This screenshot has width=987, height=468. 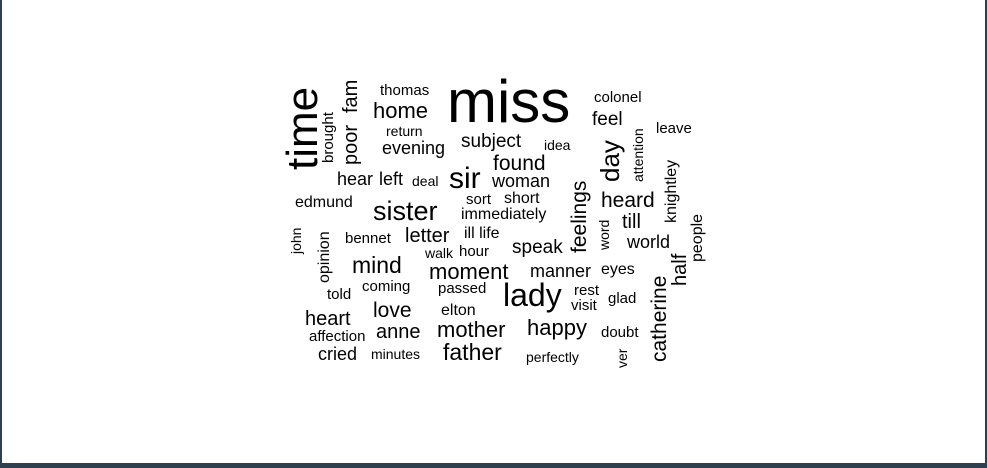 I want to click on word-visit: visit, so click(x=584, y=305).